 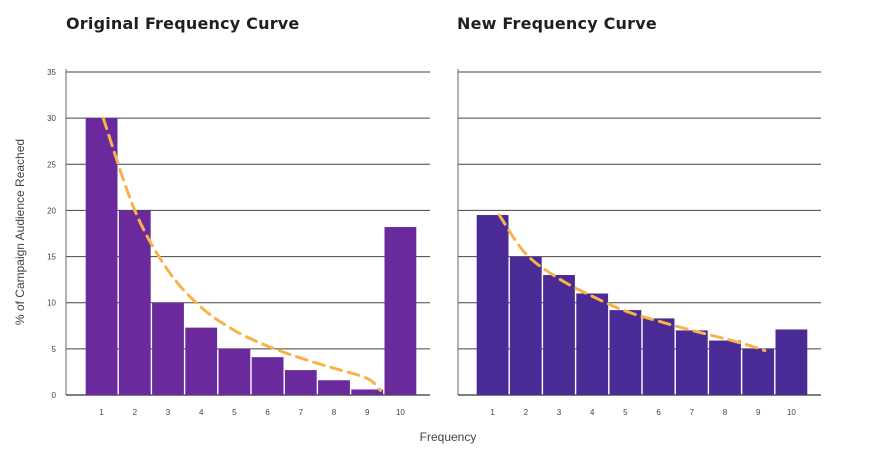 I want to click on right-trend-line, so click(x=632, y=283).